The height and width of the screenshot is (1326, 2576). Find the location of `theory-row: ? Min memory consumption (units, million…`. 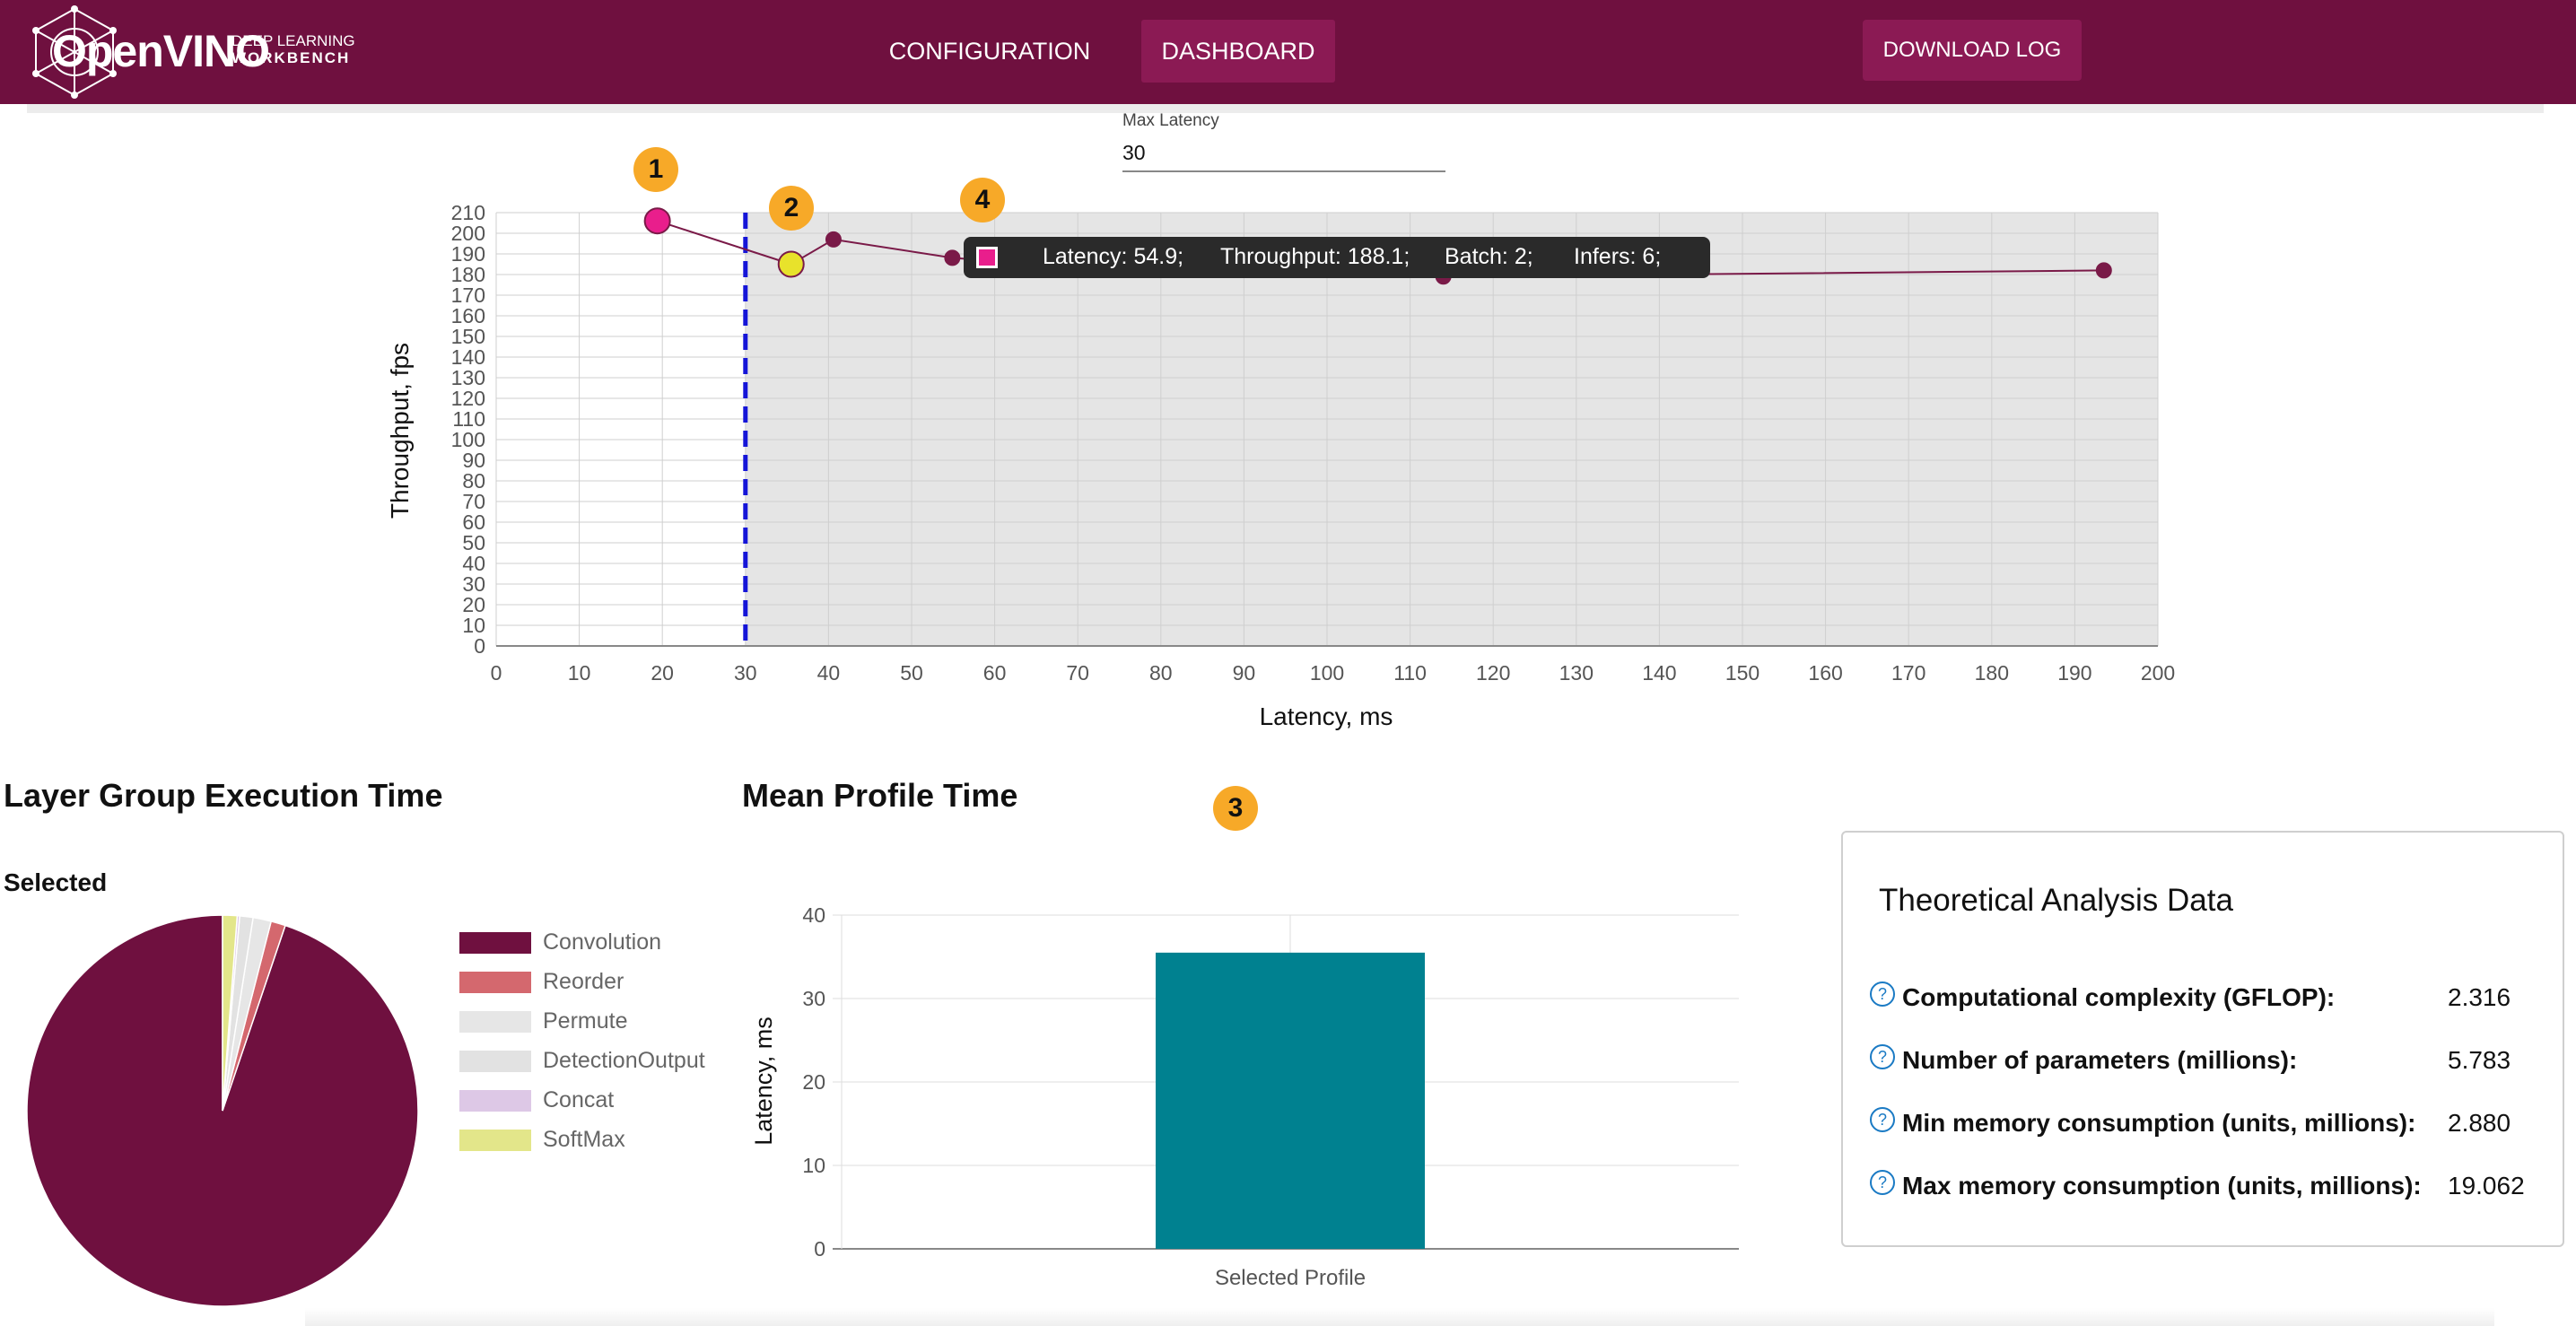

theory-row: ? Min memory consumption (units, million… is located at coordinates (2211, 1126).